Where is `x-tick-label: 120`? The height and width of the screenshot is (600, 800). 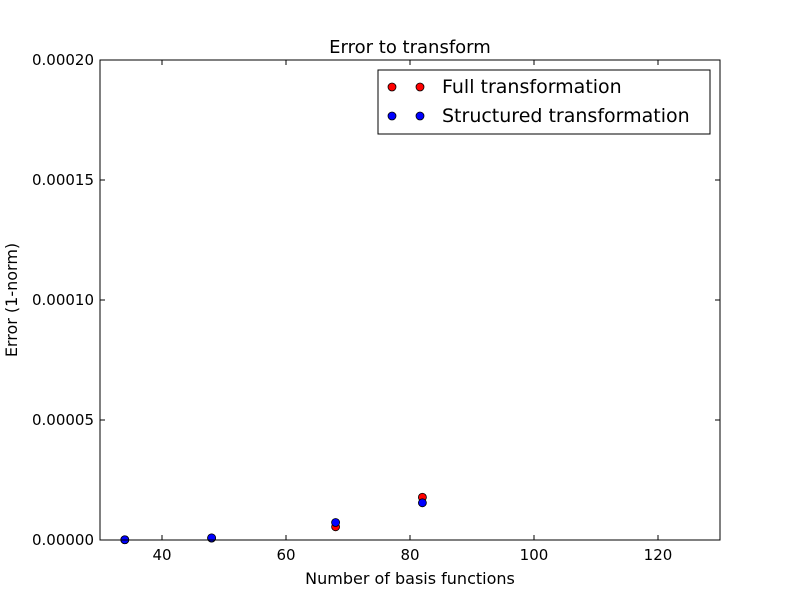
x-tick-label: 120 is located at coordinates (658, 555).